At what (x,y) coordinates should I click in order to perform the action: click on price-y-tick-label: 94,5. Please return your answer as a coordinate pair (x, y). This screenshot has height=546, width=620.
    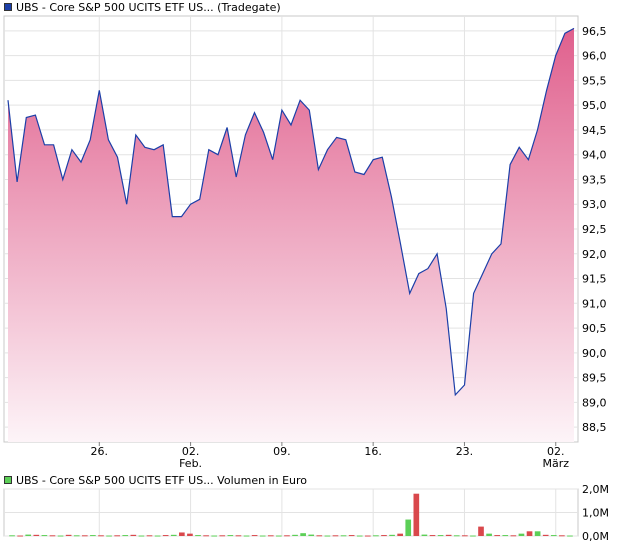
    Looking at the image, I should click on (594, 130).